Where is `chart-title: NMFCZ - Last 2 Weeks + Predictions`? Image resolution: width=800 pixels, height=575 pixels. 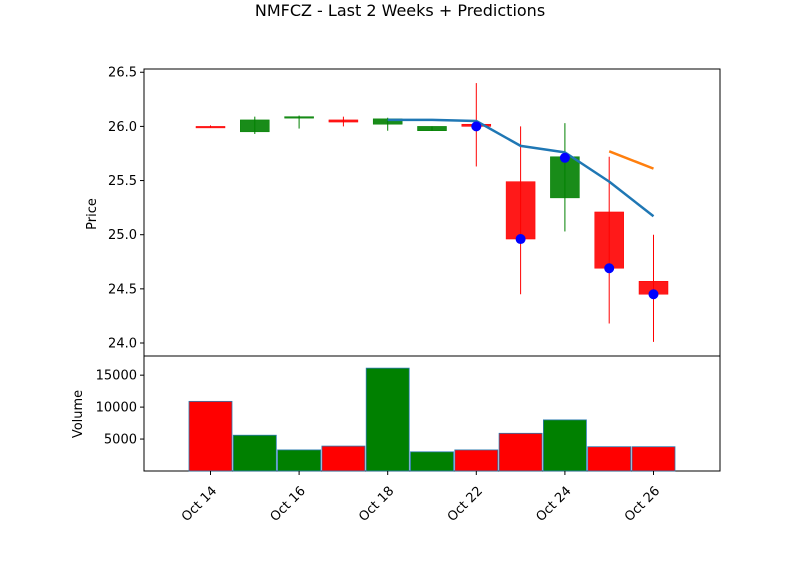
chart-title: NMFCZ - Last 2 Weeks + Predictions is located at coordinates (400, 10).